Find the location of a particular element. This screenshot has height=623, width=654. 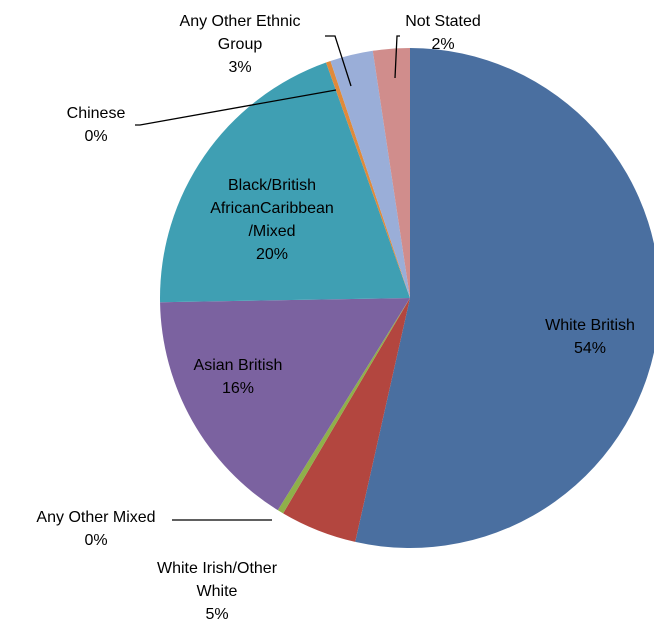

slice-label-any-other-ethnic-group: Any Other Ethnic Group 3% is located at coordinates (240, 44).